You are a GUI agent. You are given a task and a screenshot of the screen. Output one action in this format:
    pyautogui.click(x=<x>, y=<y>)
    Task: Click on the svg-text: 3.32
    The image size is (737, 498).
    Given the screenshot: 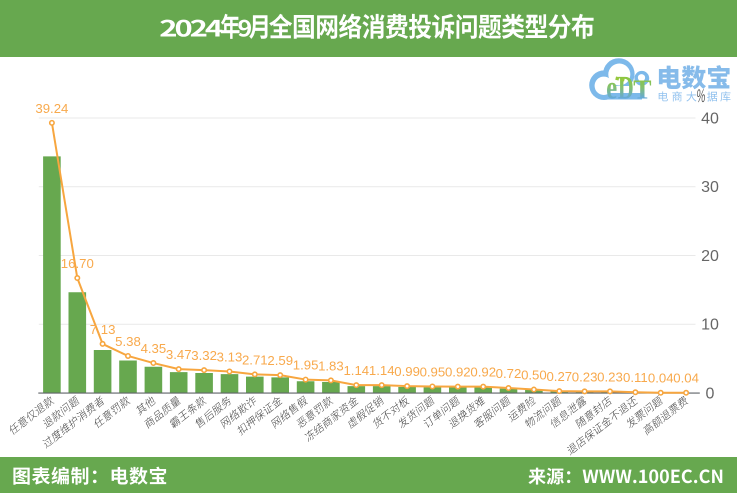 What is the action you would take?
    pyautogui.click(x=204, y=355)
    